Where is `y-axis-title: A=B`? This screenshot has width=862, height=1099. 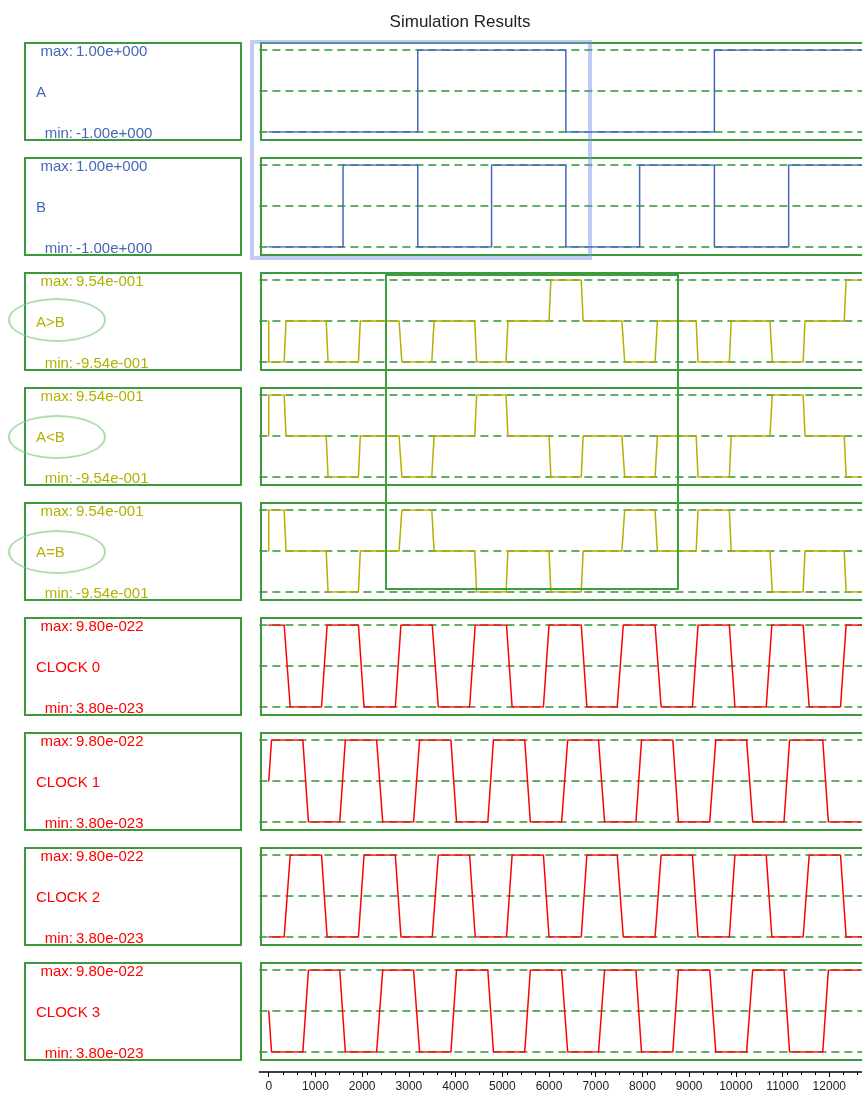
y-axis-title: A=B is located at coordinates (50, 551).